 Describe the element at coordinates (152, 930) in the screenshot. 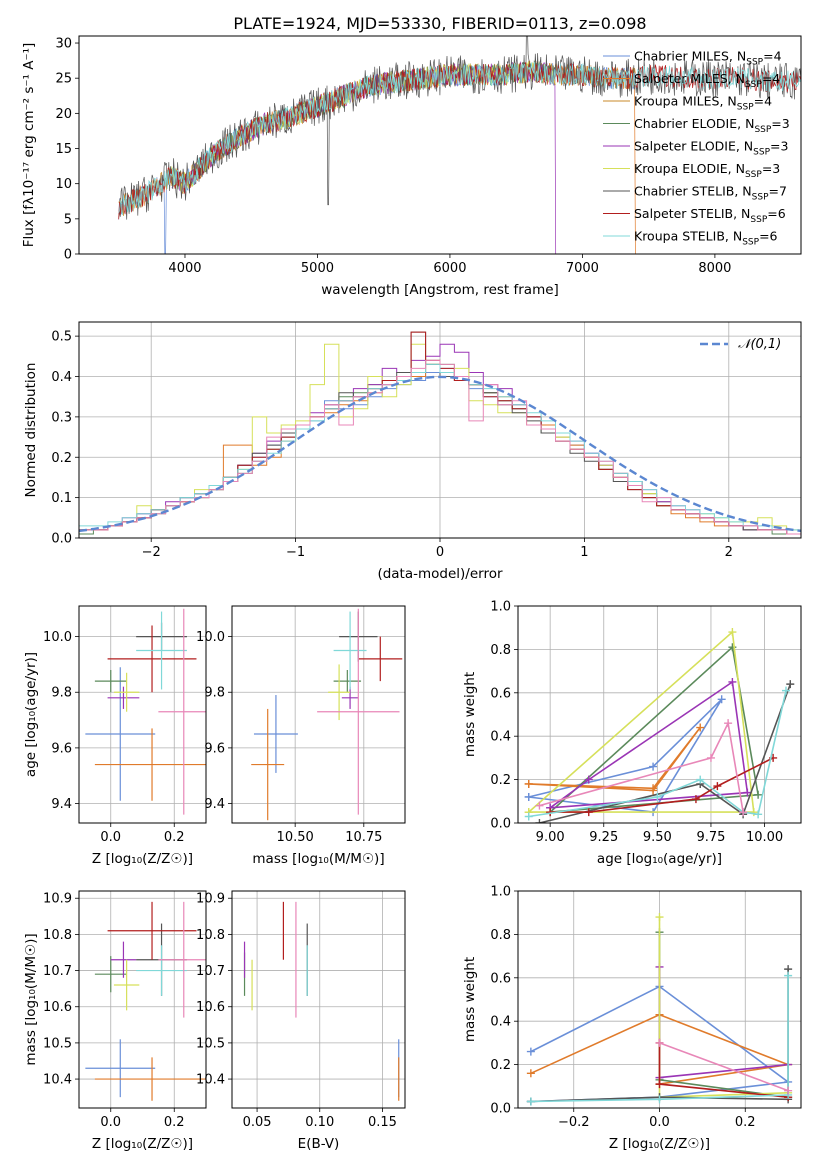

I see `errorbar-point-salpeter-stelib` at that location.